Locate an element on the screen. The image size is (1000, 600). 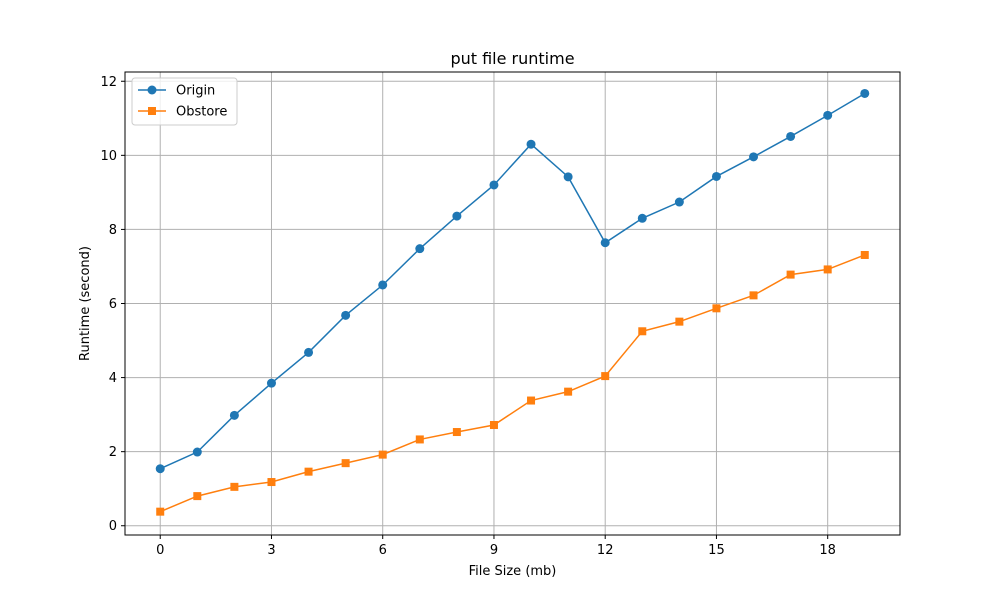
x-tick-label: 9 is located at coordinates (494, 550).